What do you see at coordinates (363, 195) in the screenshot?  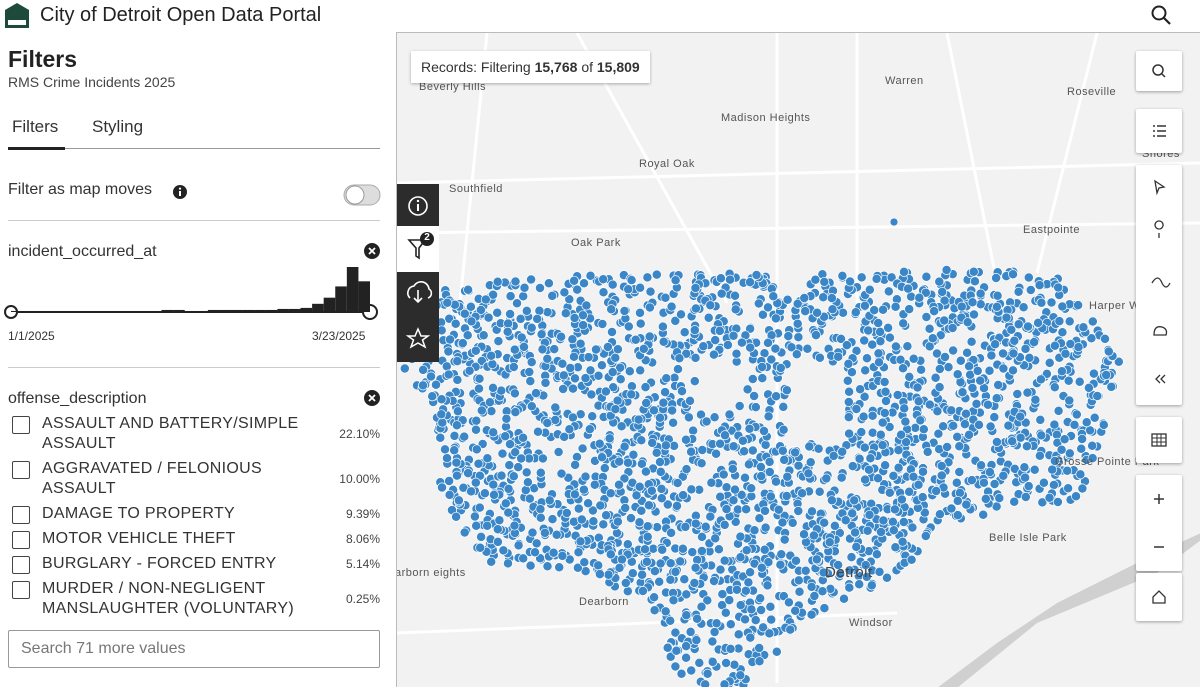 I see `toggle-switch` at bounding box center [363, 195].